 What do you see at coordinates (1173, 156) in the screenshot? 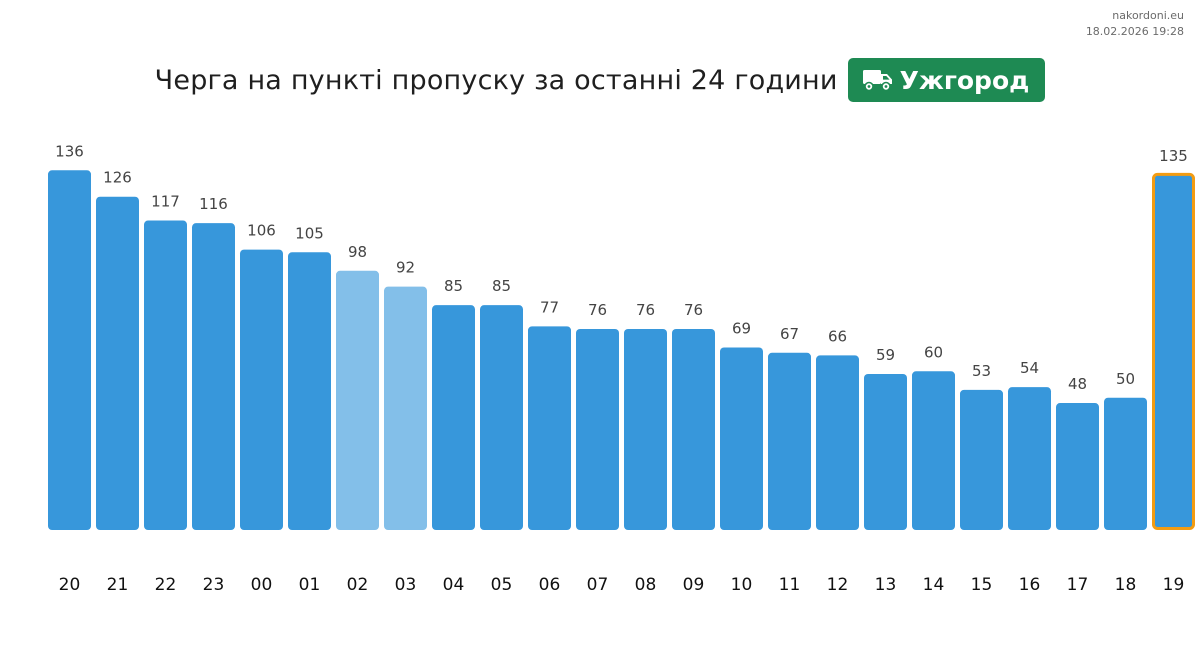
I see `value-label-19: 135` at bounding box center [1173, 156].